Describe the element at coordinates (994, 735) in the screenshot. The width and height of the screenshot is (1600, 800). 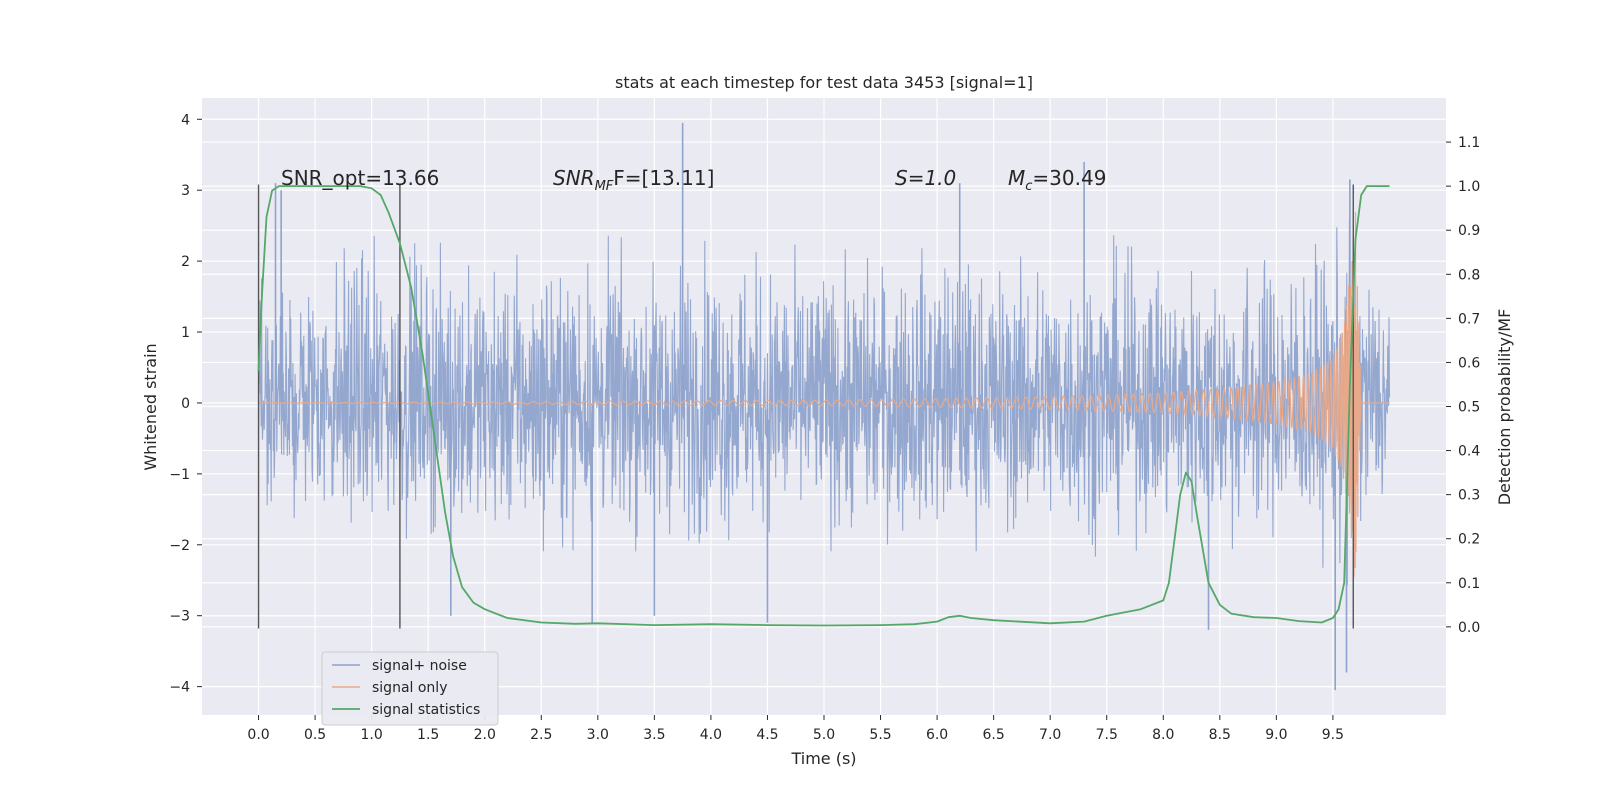
I see `x-tick-label: 6.5` at that location.